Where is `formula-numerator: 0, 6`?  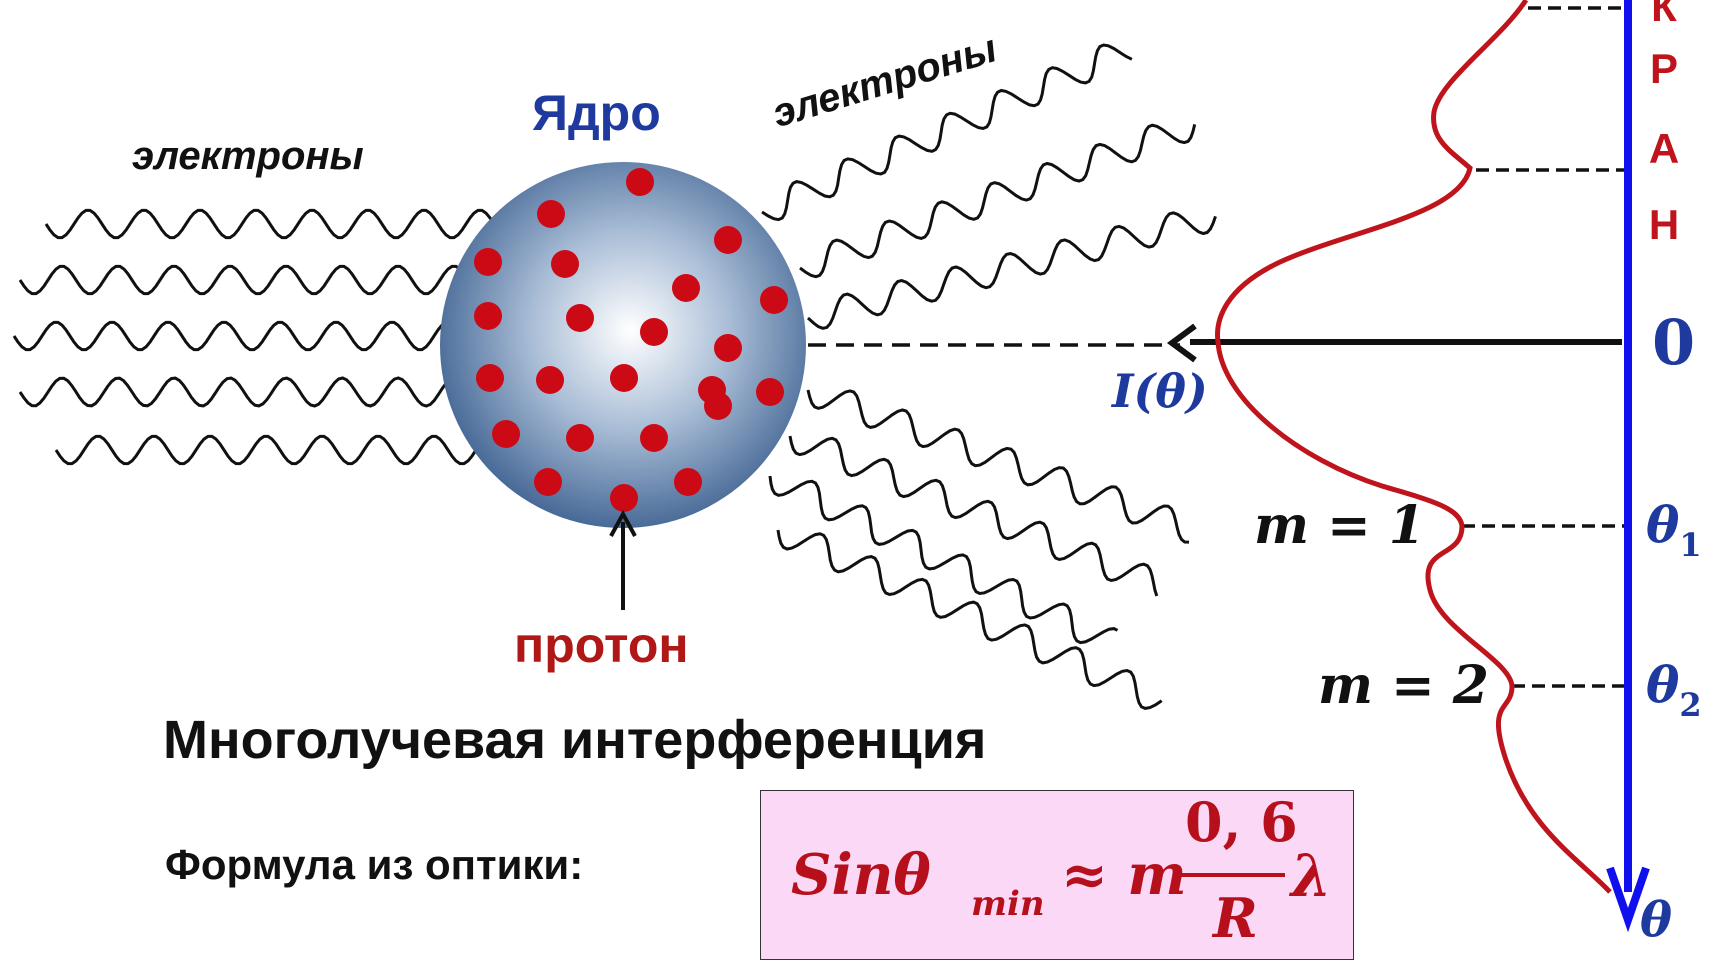
formula-numerator: 0, 6 is located at coordinates (1241, 822).